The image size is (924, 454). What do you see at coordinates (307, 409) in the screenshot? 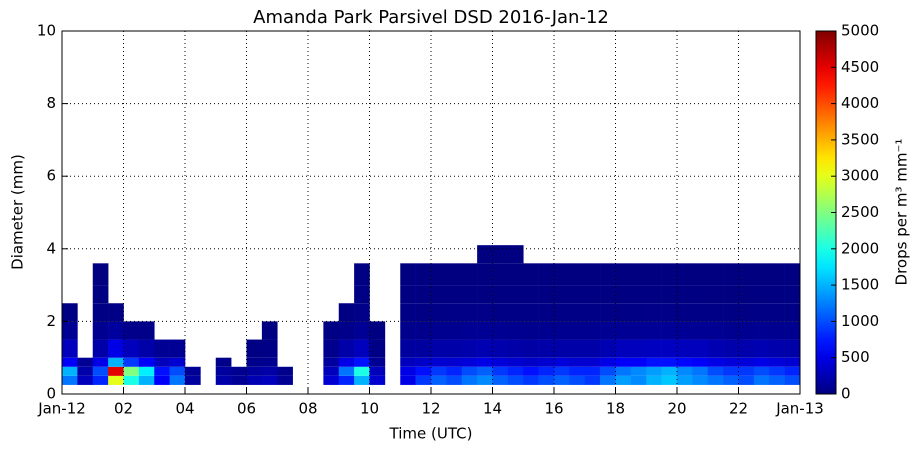
I see `x-tick-label: 08` at bounding box center [307, 409].